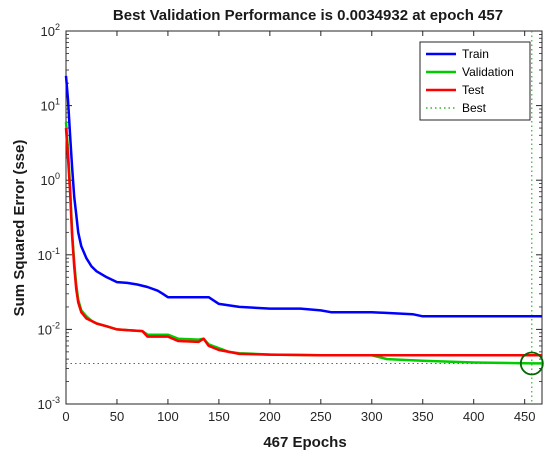 The width and height of the screenshot is (550, 462). I want to click on y-tick-label: 10⁻¹, so click(49, 254).